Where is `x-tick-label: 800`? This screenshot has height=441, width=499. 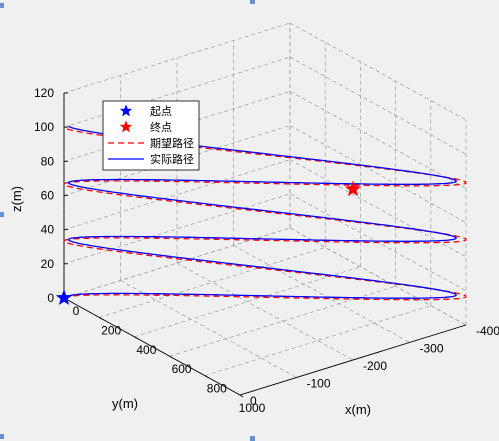
x-tick-label: 800 is located at coordinates (217, 389).